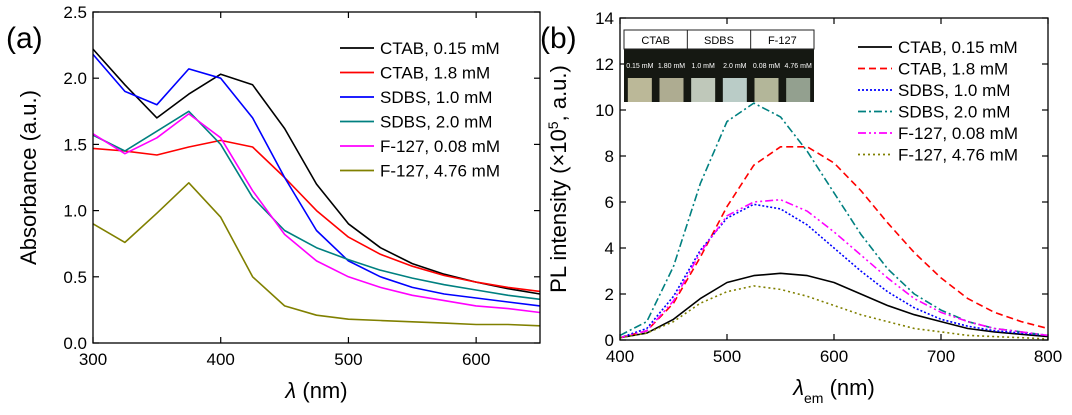  I want to click on y-tick-label: 0.0, so click(75, 343).